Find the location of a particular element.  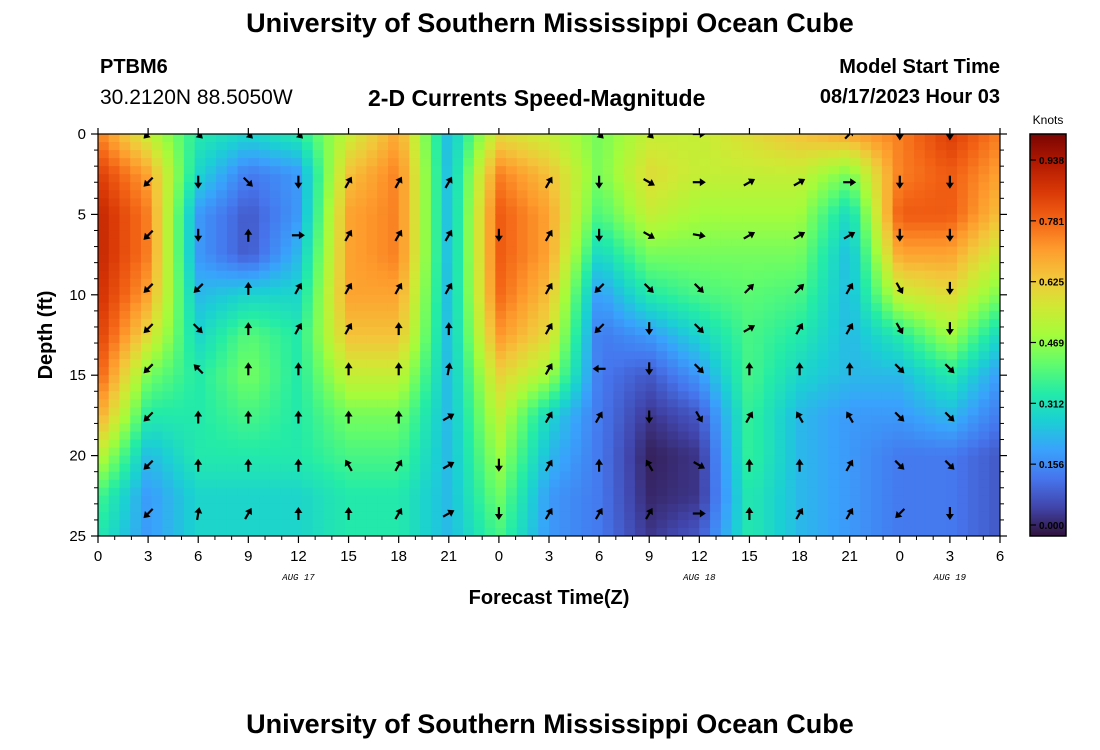

x-tick-label: 21 is located at coordinates (448, 556).